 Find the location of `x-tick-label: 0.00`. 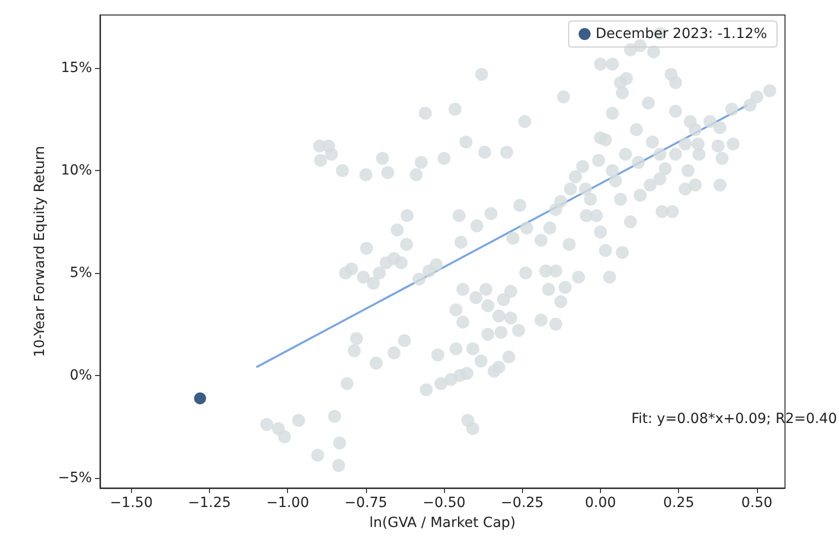

x-tick-label: 0.00 is located at coordinates (600, 503).